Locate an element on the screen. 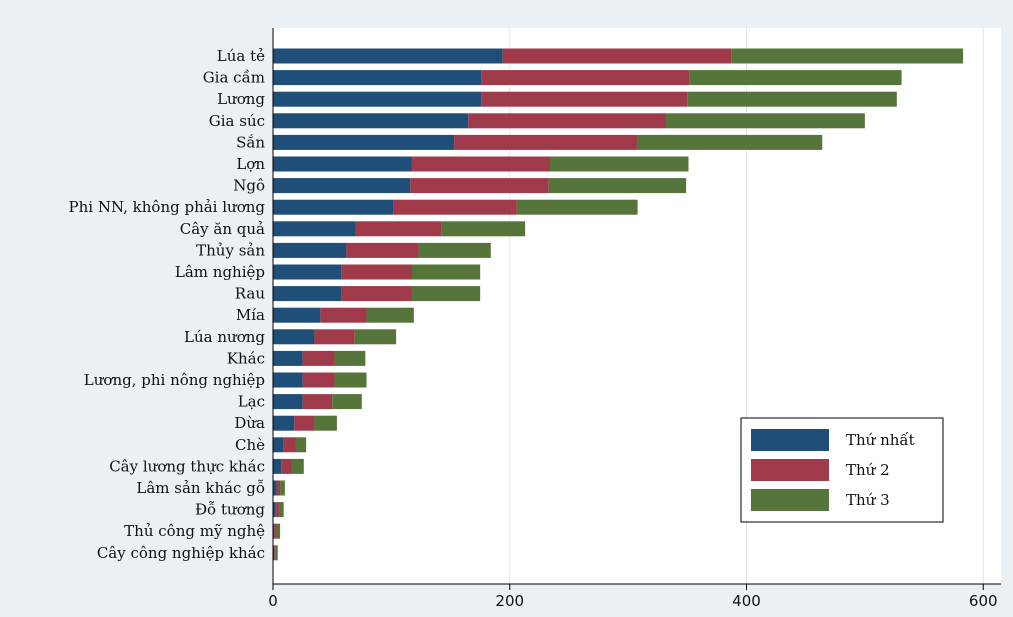 The height and width of the screenshot is (617, 1013). category-label: Lạc is located at coordinates (251, 402).